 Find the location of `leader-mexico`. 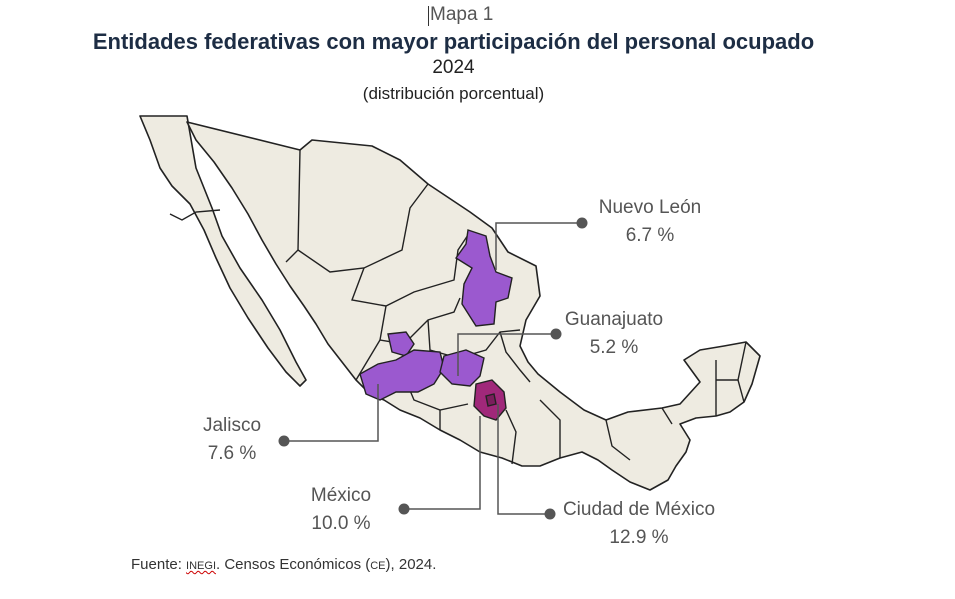

leader-mexico is located at coordinates (442, 463).